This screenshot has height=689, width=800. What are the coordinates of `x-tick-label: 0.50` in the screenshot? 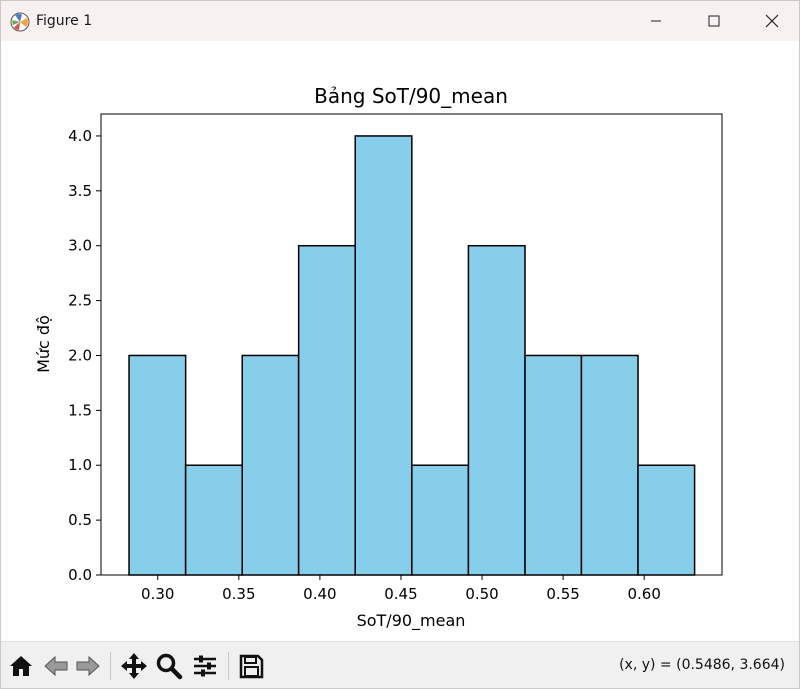 It's located at (481, 594).